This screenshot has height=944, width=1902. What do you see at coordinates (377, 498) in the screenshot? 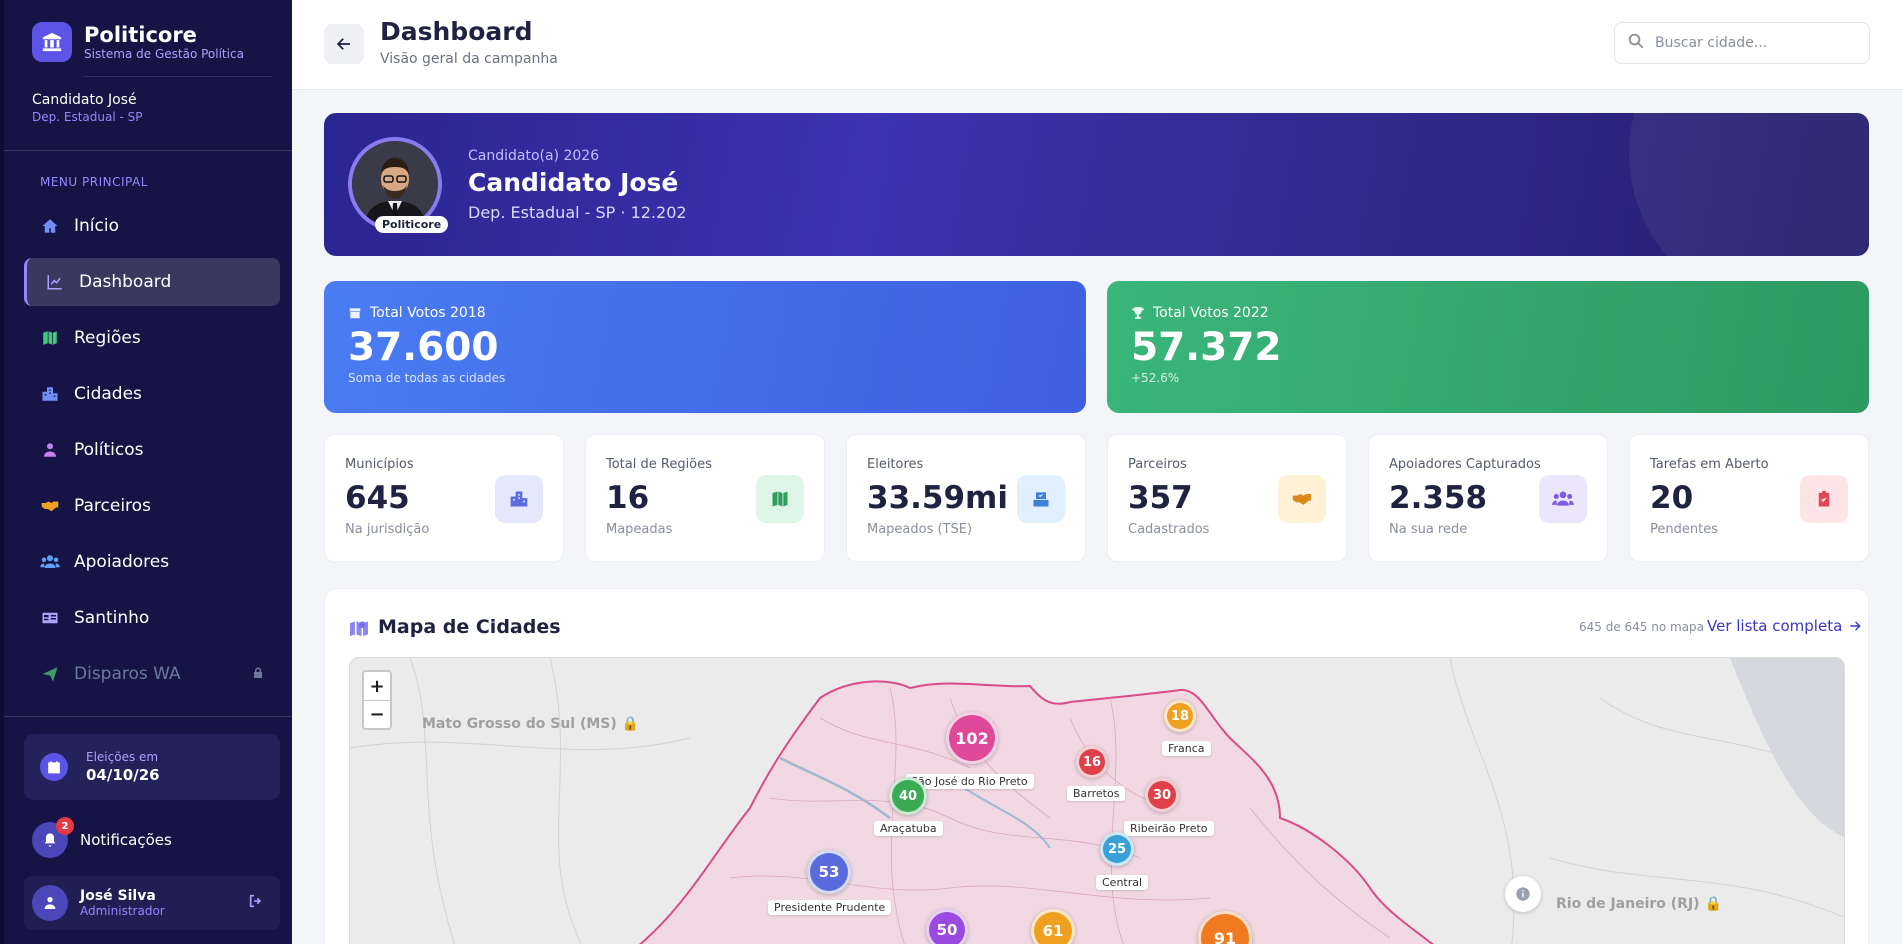
I see `stat-value: 645` at bounding box center [377, 498].